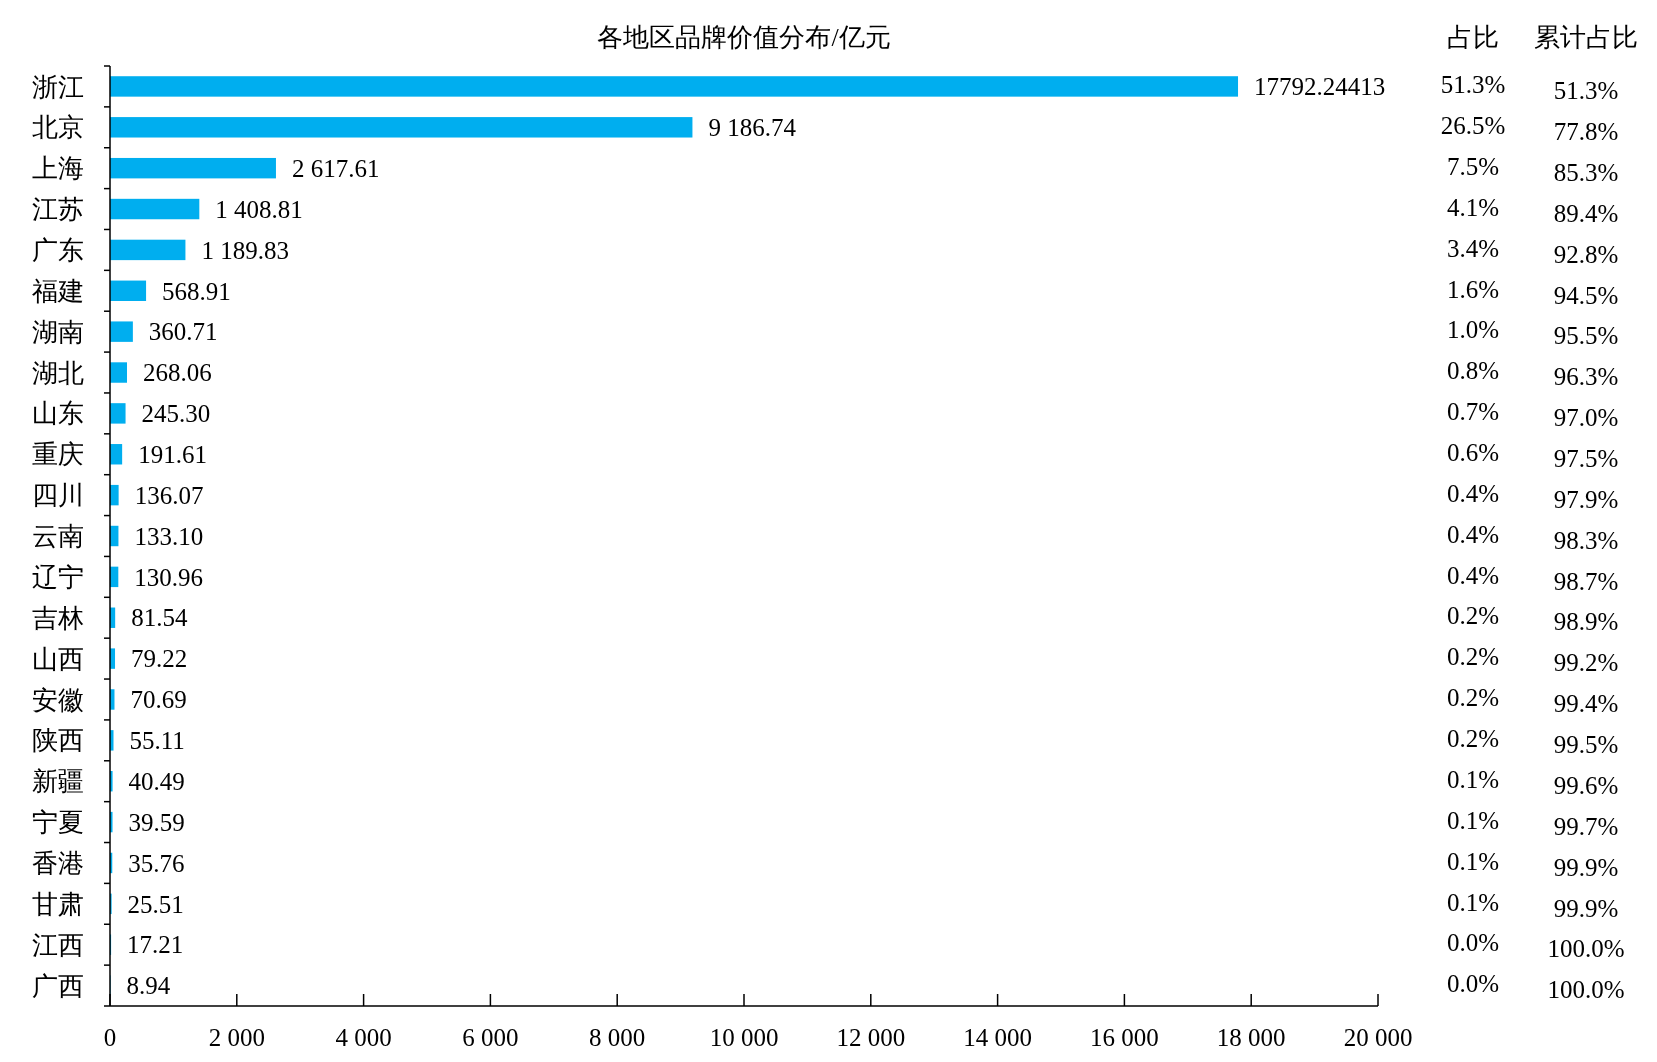 Image resolution: width=1657 pixels, height=1062 pixels. Describe the element at coordinates (169, 577) in the screenshot. I see `data-label: 130.96` at that location.